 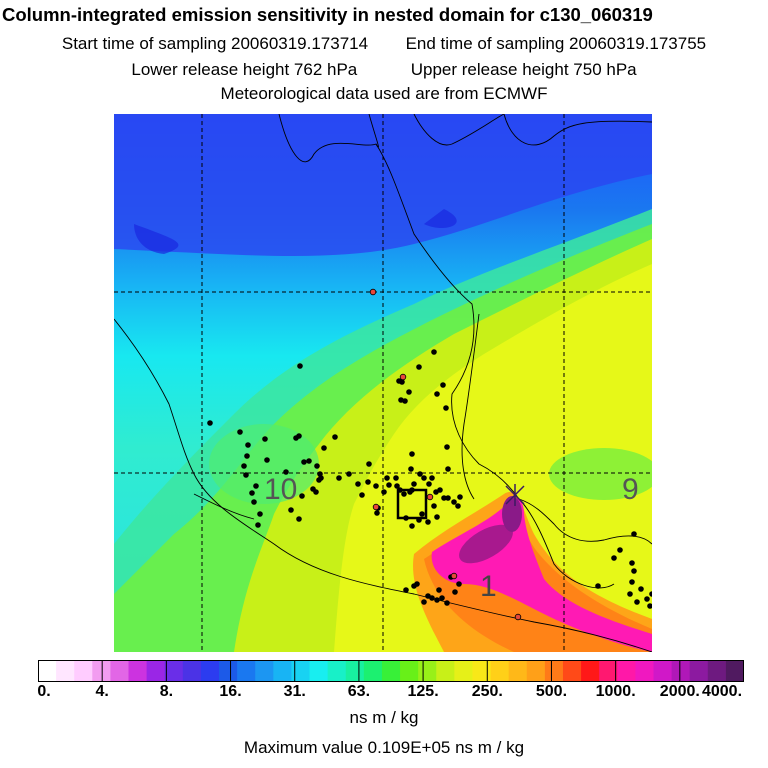 I want to click on colorbar-tick-label: 250., so click(x=487, y=691).